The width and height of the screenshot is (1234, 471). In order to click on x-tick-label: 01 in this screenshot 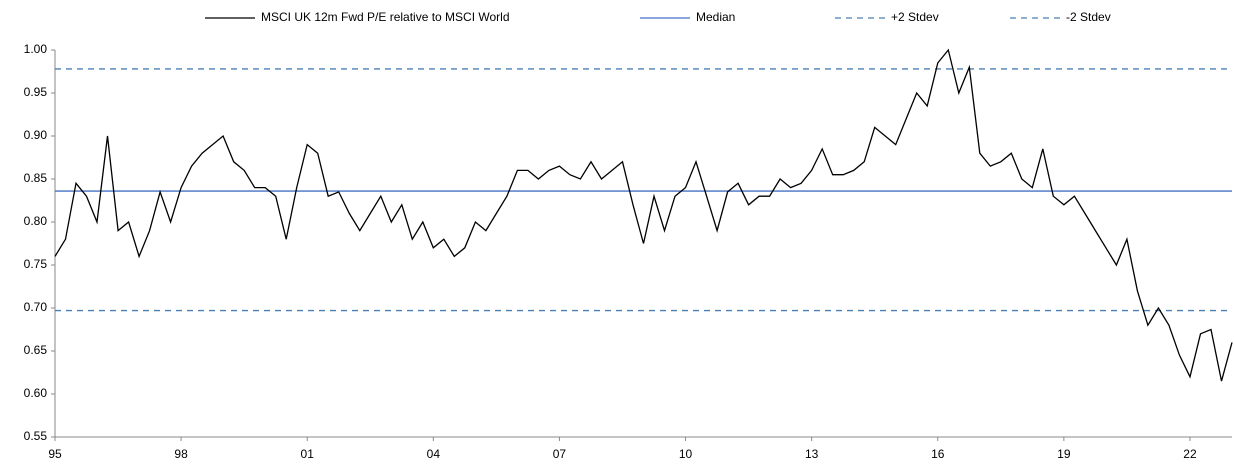, I will do `click(308, 454)`.